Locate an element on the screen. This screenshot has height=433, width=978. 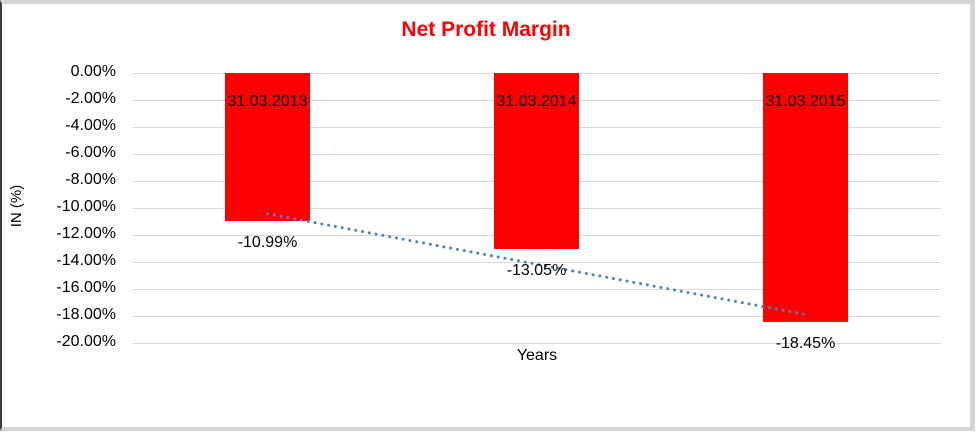
x-axis-title: Years is located at coordinates (537, 355).